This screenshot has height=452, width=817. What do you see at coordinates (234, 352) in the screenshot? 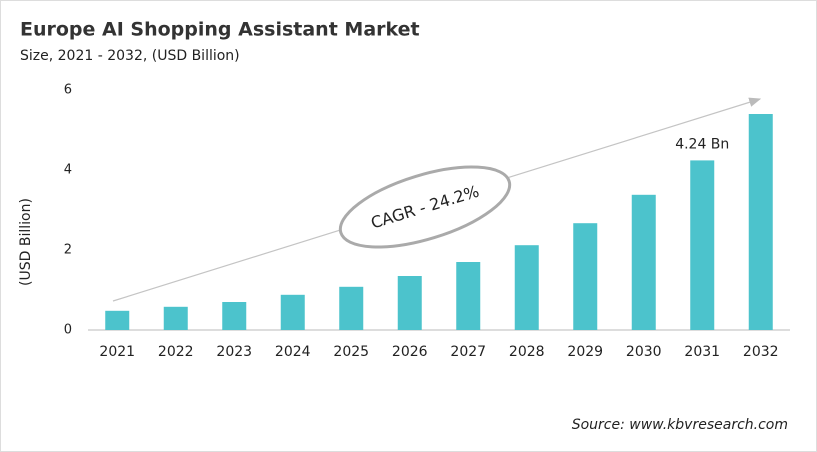
I see `x-tick-label: 2023` at bounding box center [234, 352].